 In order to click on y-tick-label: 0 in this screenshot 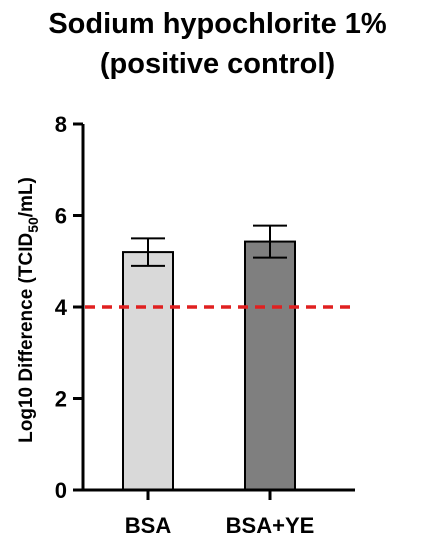, I will do `click(61, 490)`.